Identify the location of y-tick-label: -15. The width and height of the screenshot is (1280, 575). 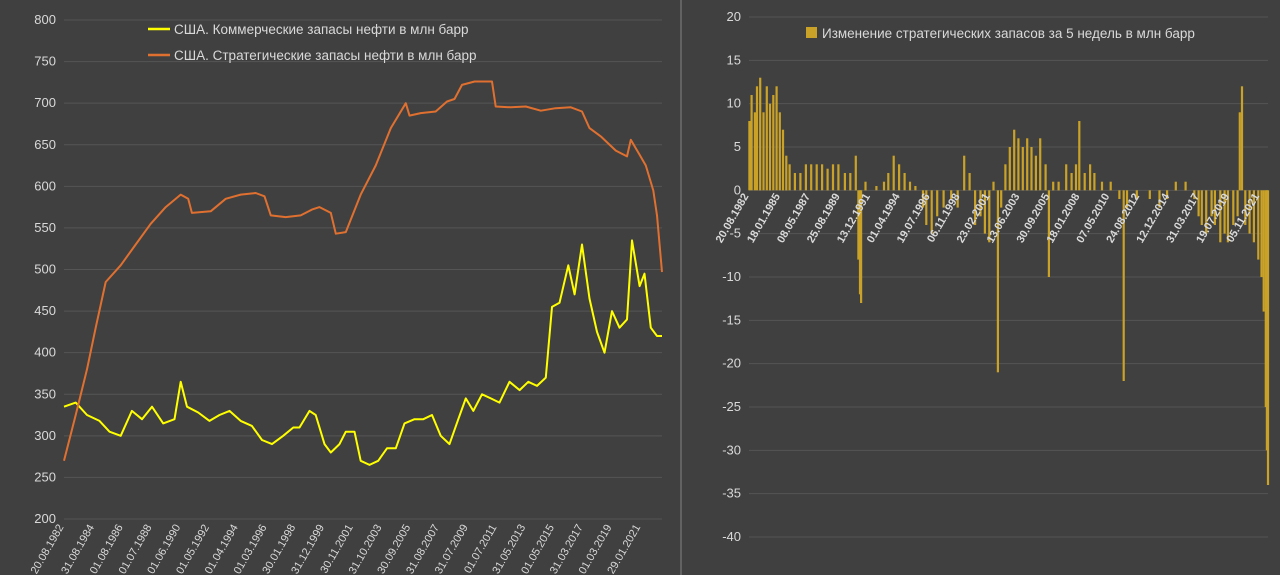
(731, 319).